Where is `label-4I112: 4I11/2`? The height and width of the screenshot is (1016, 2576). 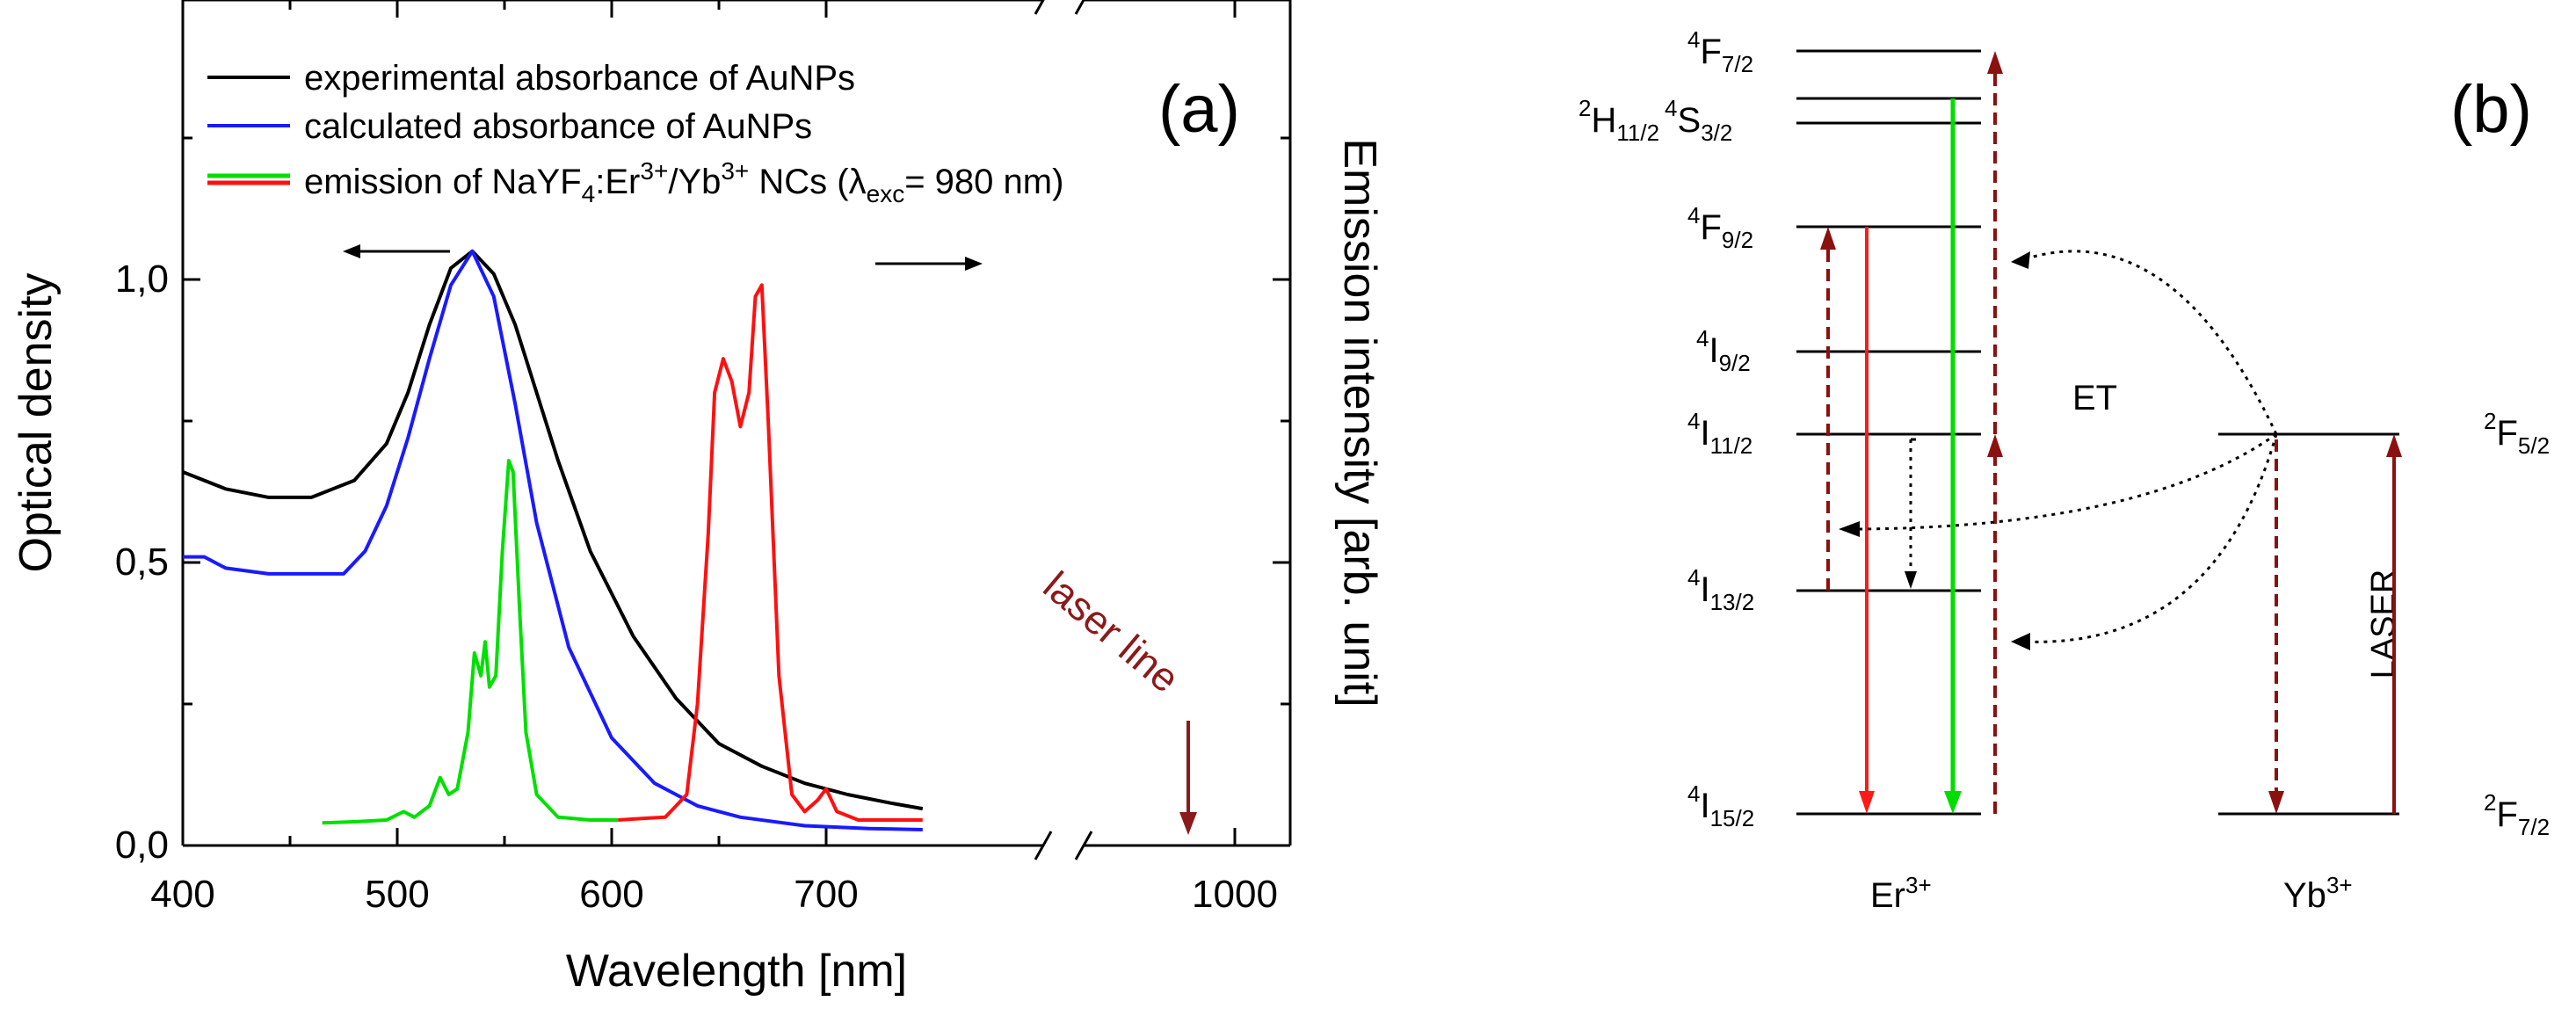 label-4I112: 4I11/2 is located at coordinates (1719, 433).